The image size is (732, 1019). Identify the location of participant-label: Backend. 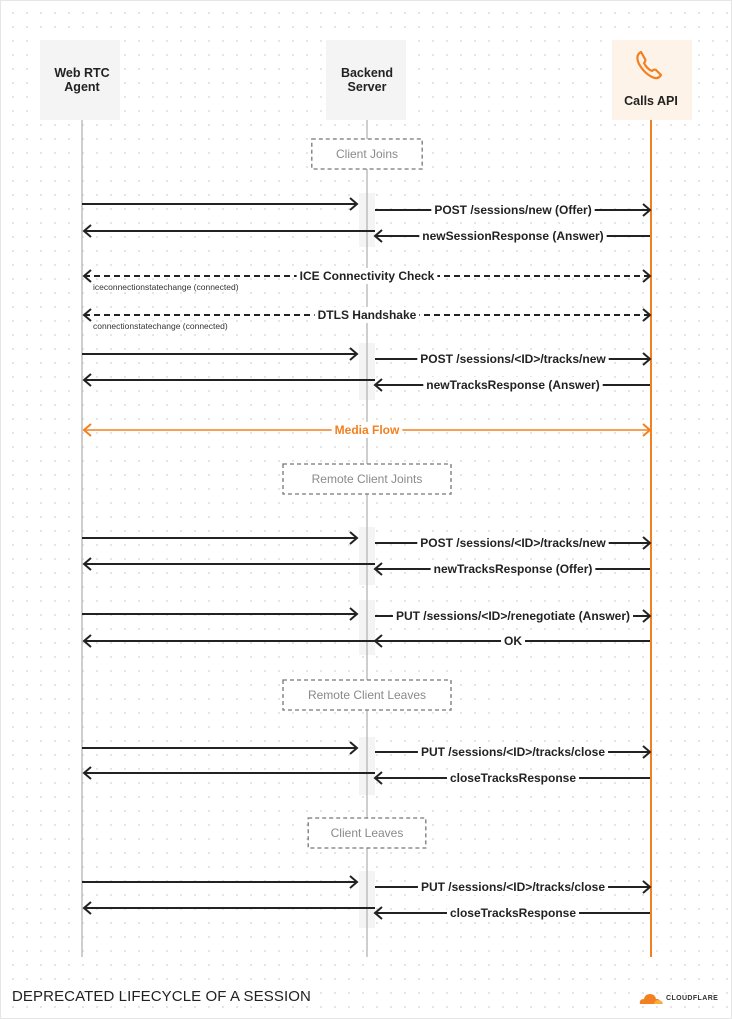
(367, 73).